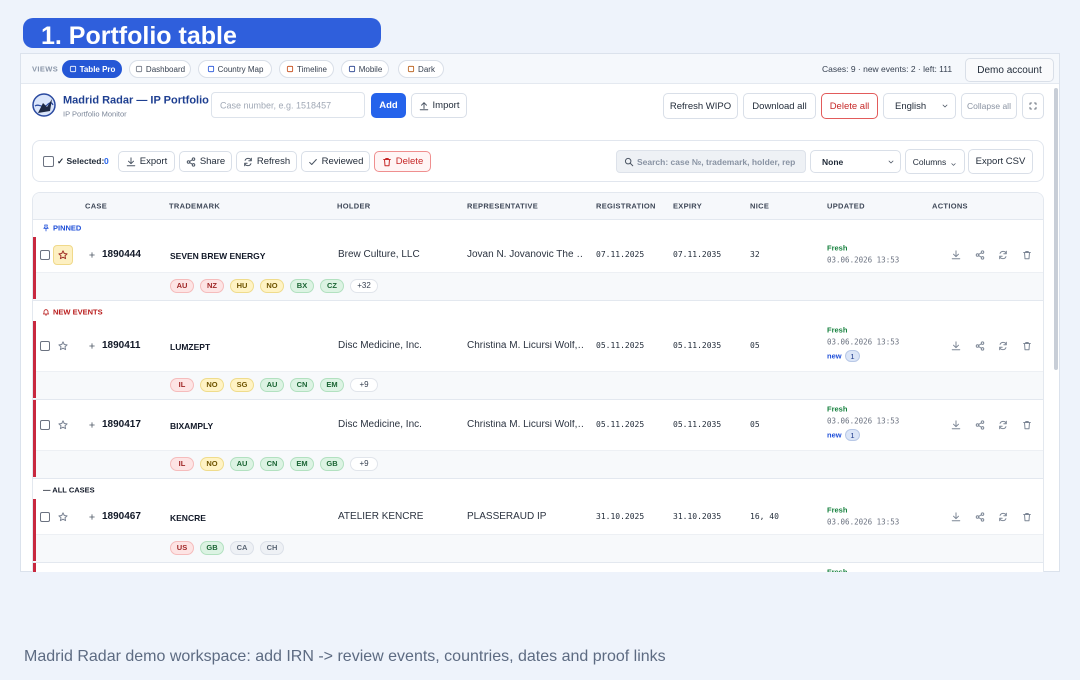 This screenshot has width=1080, height=680. I want to click on pin-badge, so click(63, 254).